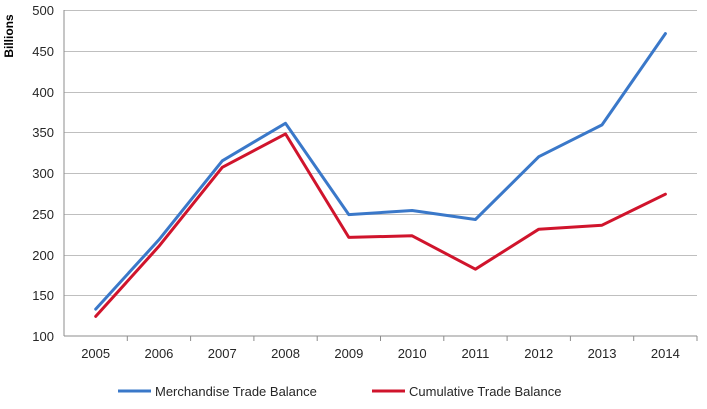  Describe the element at coordinates (43, 132) in the screenshot. I see `y-tick-label: 350` at that location.